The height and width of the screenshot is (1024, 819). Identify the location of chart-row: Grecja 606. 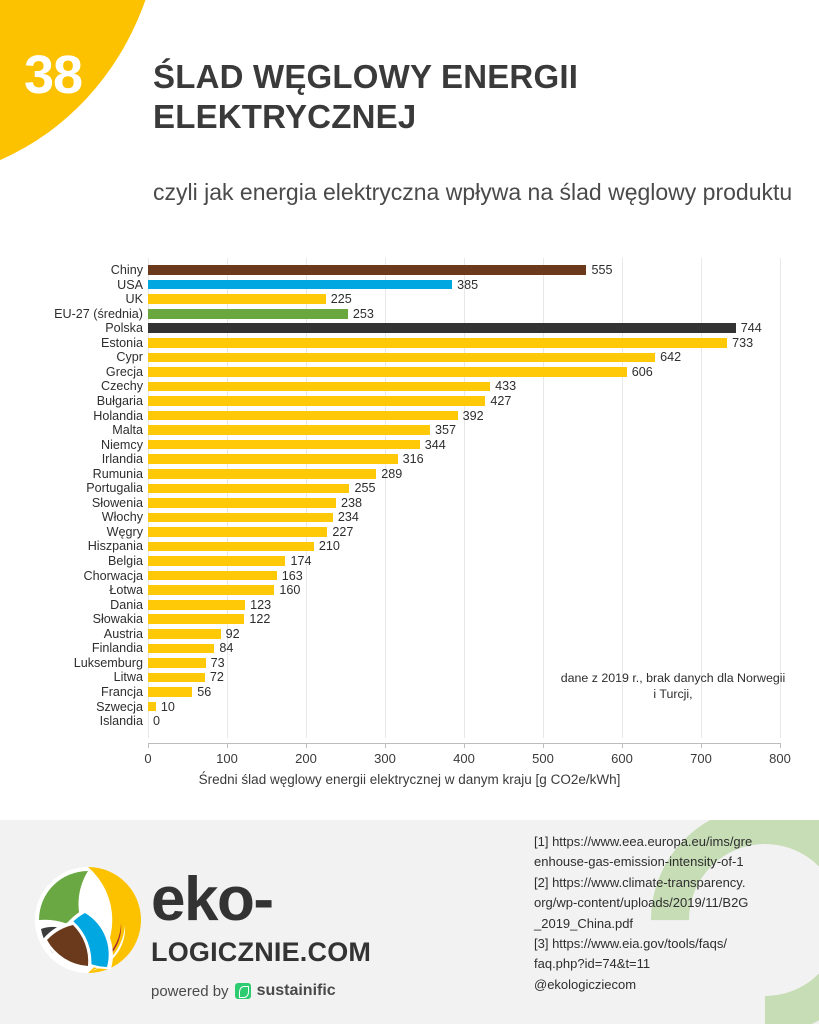
(409, 372).